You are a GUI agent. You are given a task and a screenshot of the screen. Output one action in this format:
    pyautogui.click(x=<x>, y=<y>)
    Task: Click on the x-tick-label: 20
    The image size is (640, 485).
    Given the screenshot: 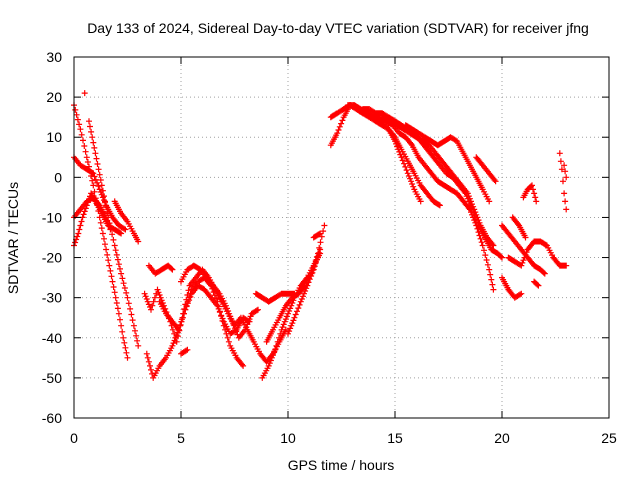 What is the action you would take?
    pyautogui.click(x=502, y=438)
    